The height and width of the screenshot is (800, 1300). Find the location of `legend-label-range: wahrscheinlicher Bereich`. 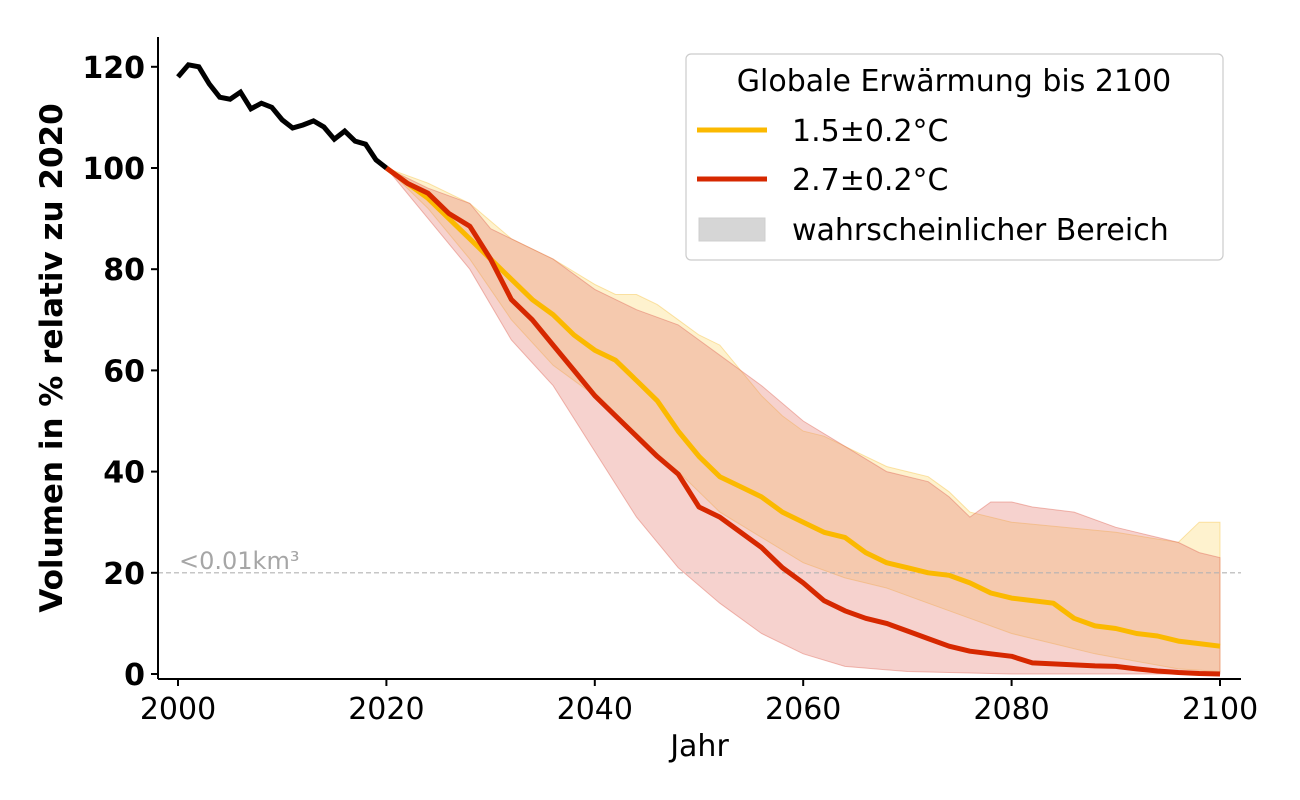

legend-label-range: wahrscheinlicher Bereich is located at coordinates (980, 230).